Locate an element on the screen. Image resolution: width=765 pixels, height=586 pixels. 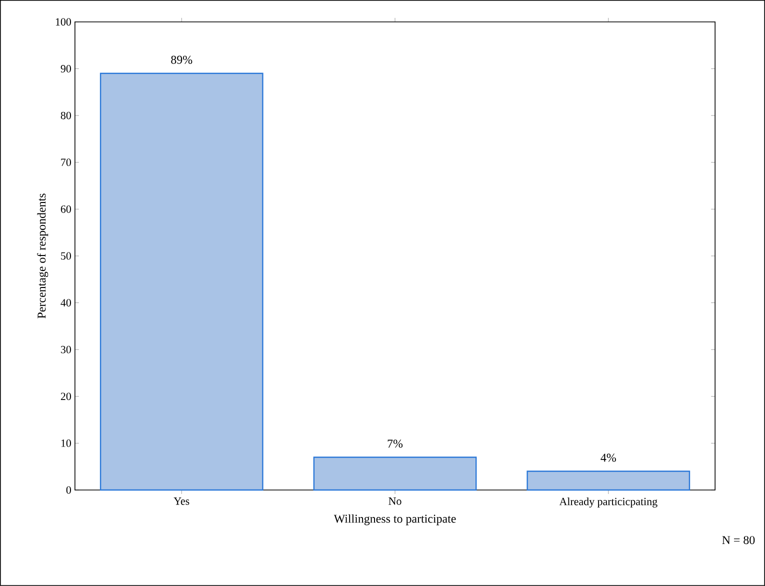
x-tick-label: Already particicpating is located at coordinates (608, 503).